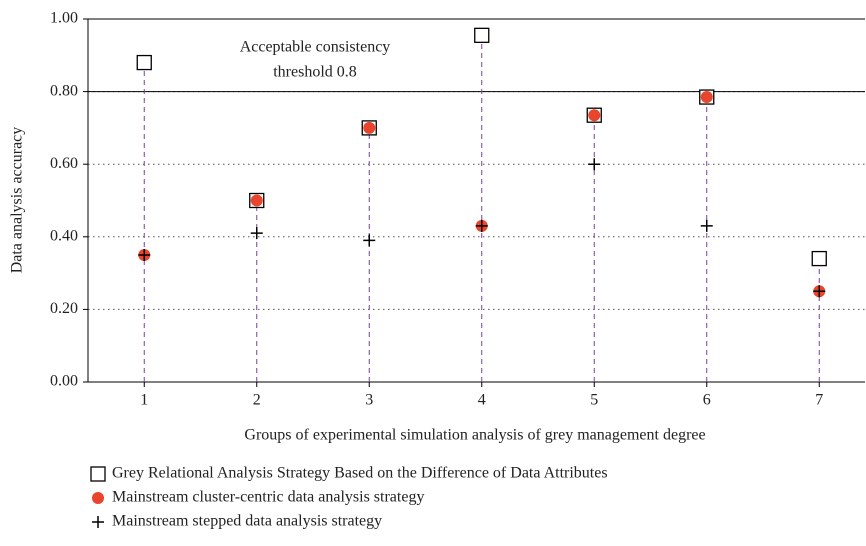  I want to click on annotation: Acceptable consistency, so click(315, 47).